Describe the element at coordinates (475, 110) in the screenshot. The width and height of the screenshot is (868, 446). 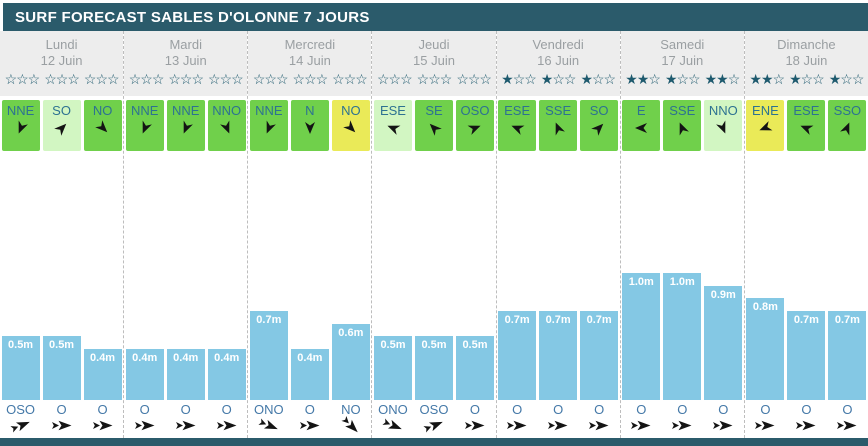
I see `wind-direction-label: OSO` at that location.